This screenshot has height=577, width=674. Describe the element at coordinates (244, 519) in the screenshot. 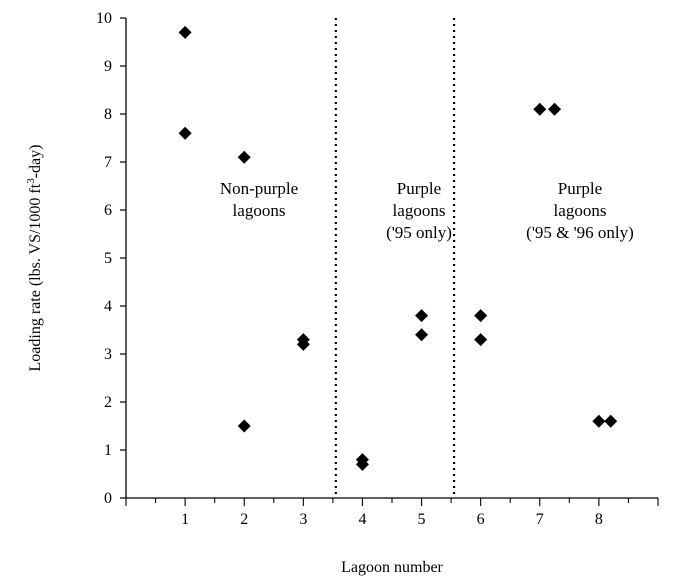

I see `x-tick-label: 2` at that location.